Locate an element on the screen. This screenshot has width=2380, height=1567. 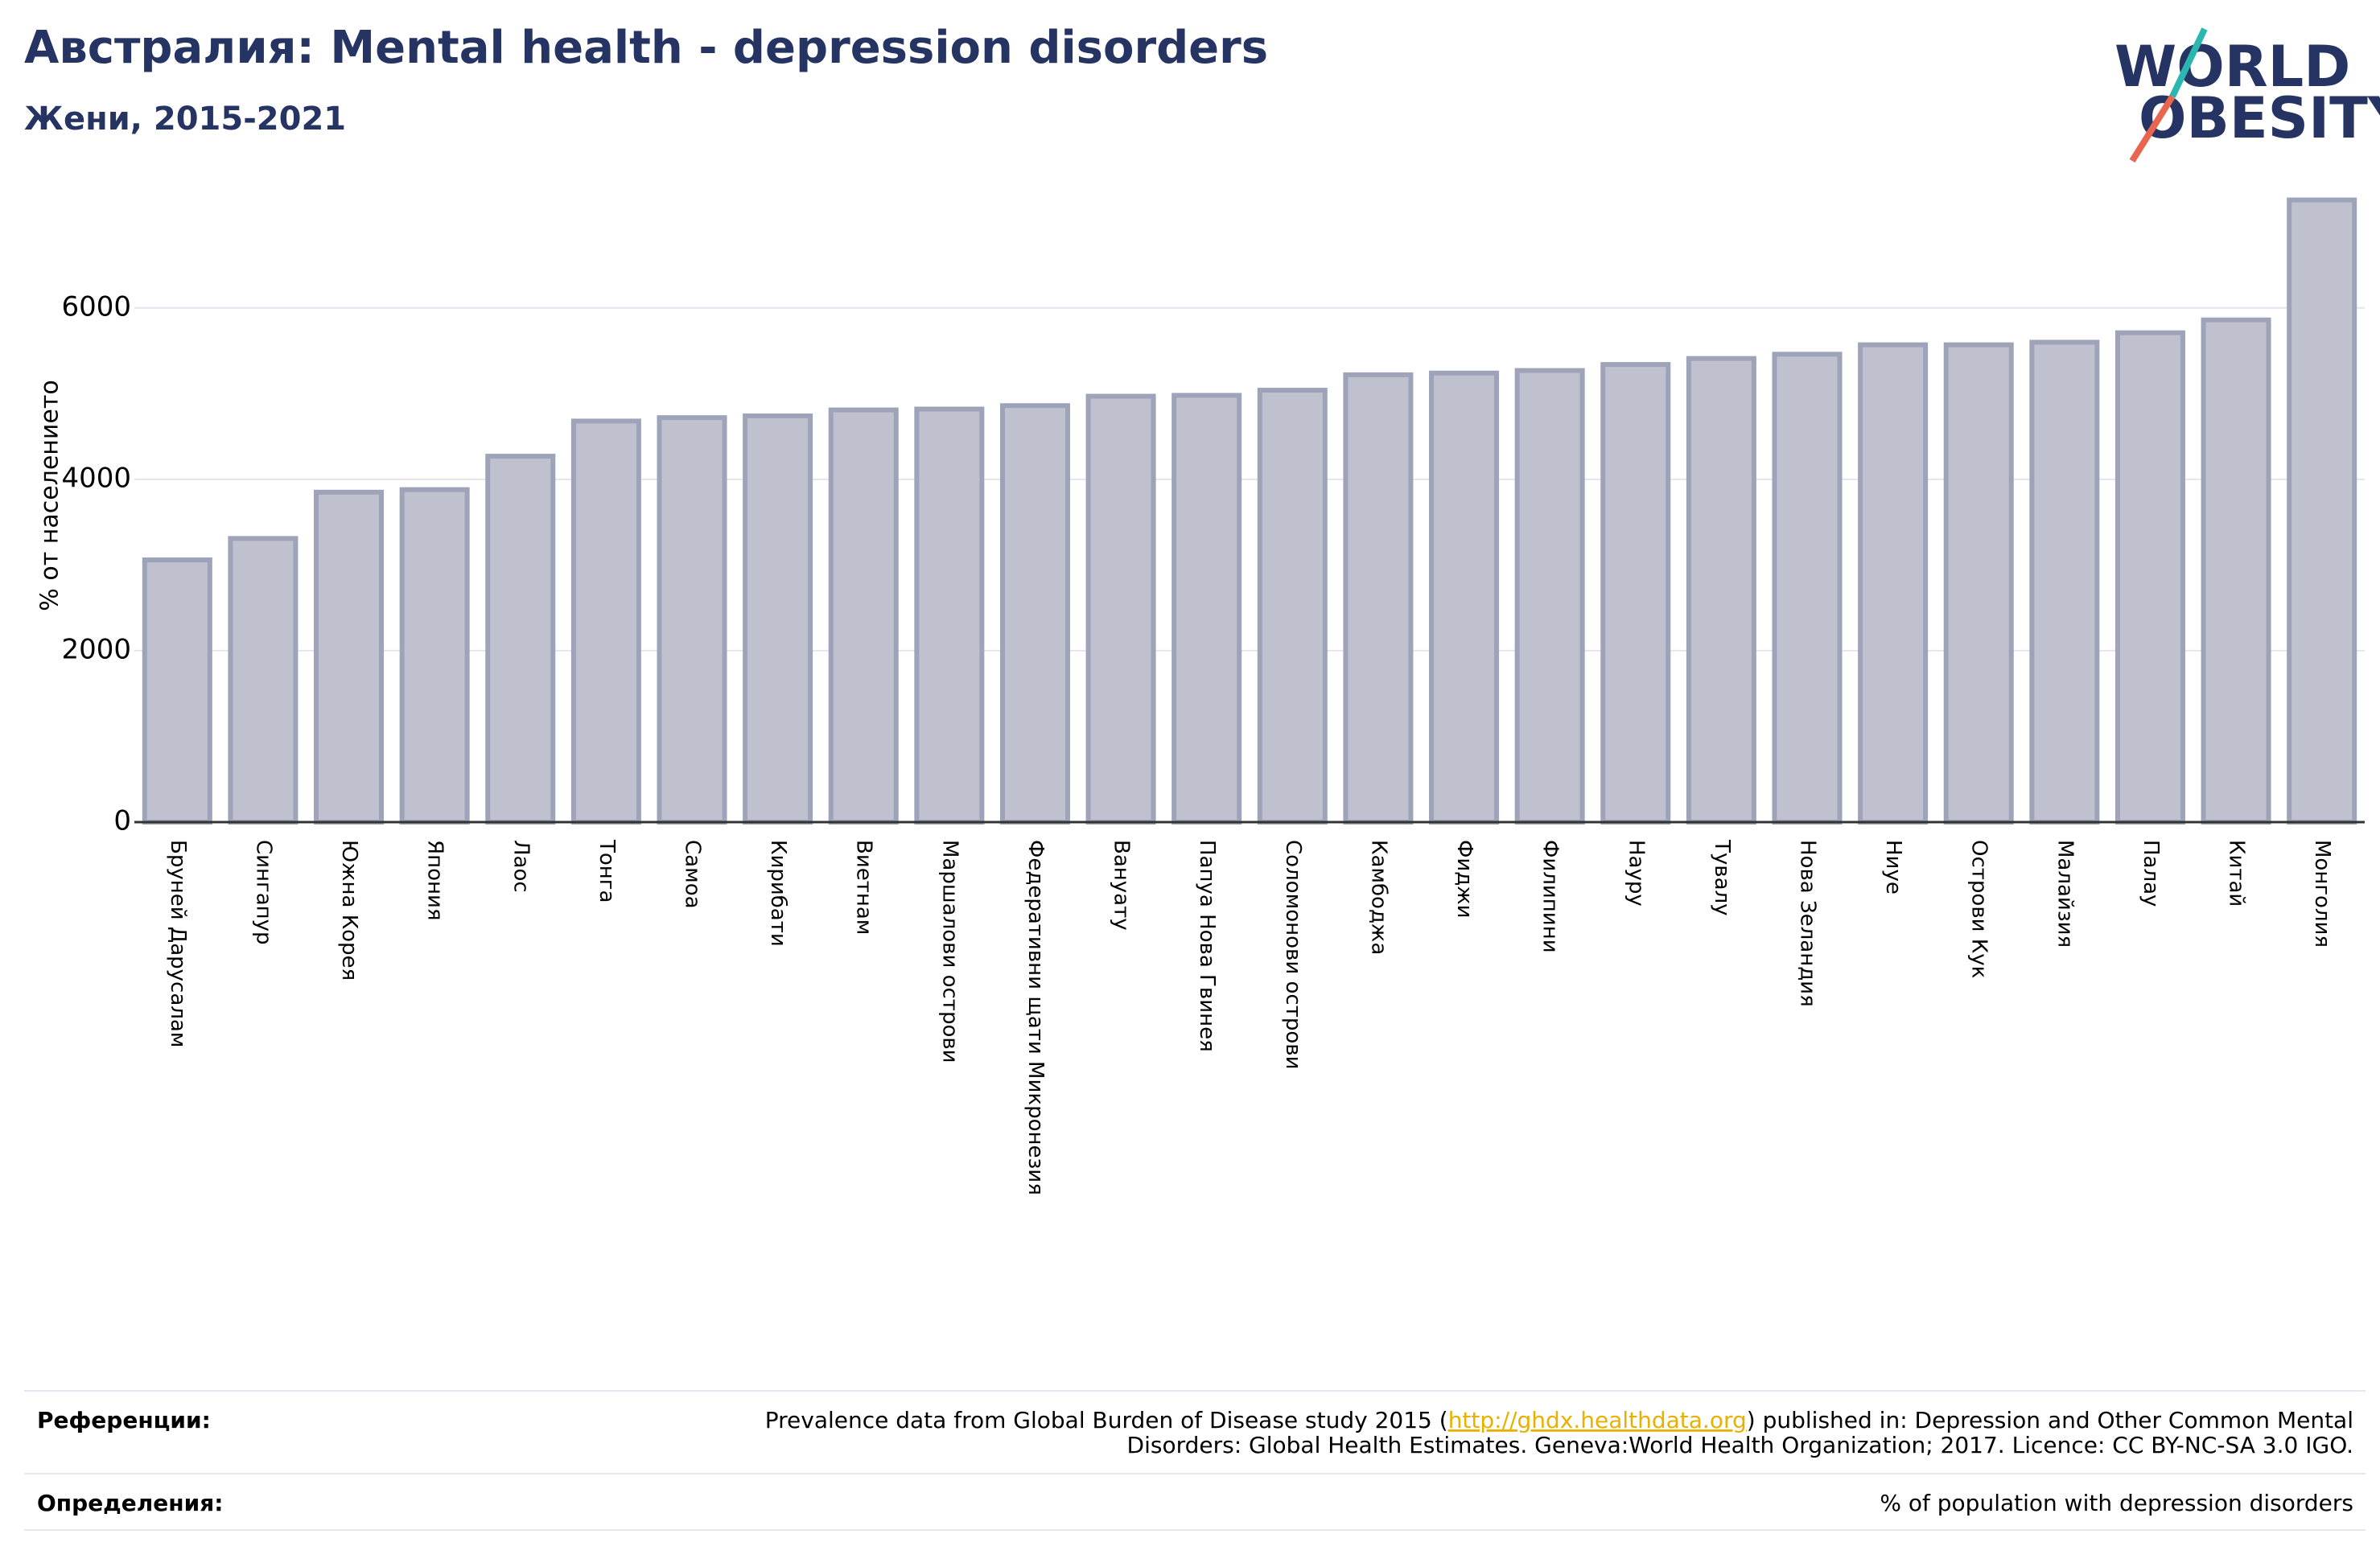
definitions-label: Определения: is located at coordinates (130, 1503).